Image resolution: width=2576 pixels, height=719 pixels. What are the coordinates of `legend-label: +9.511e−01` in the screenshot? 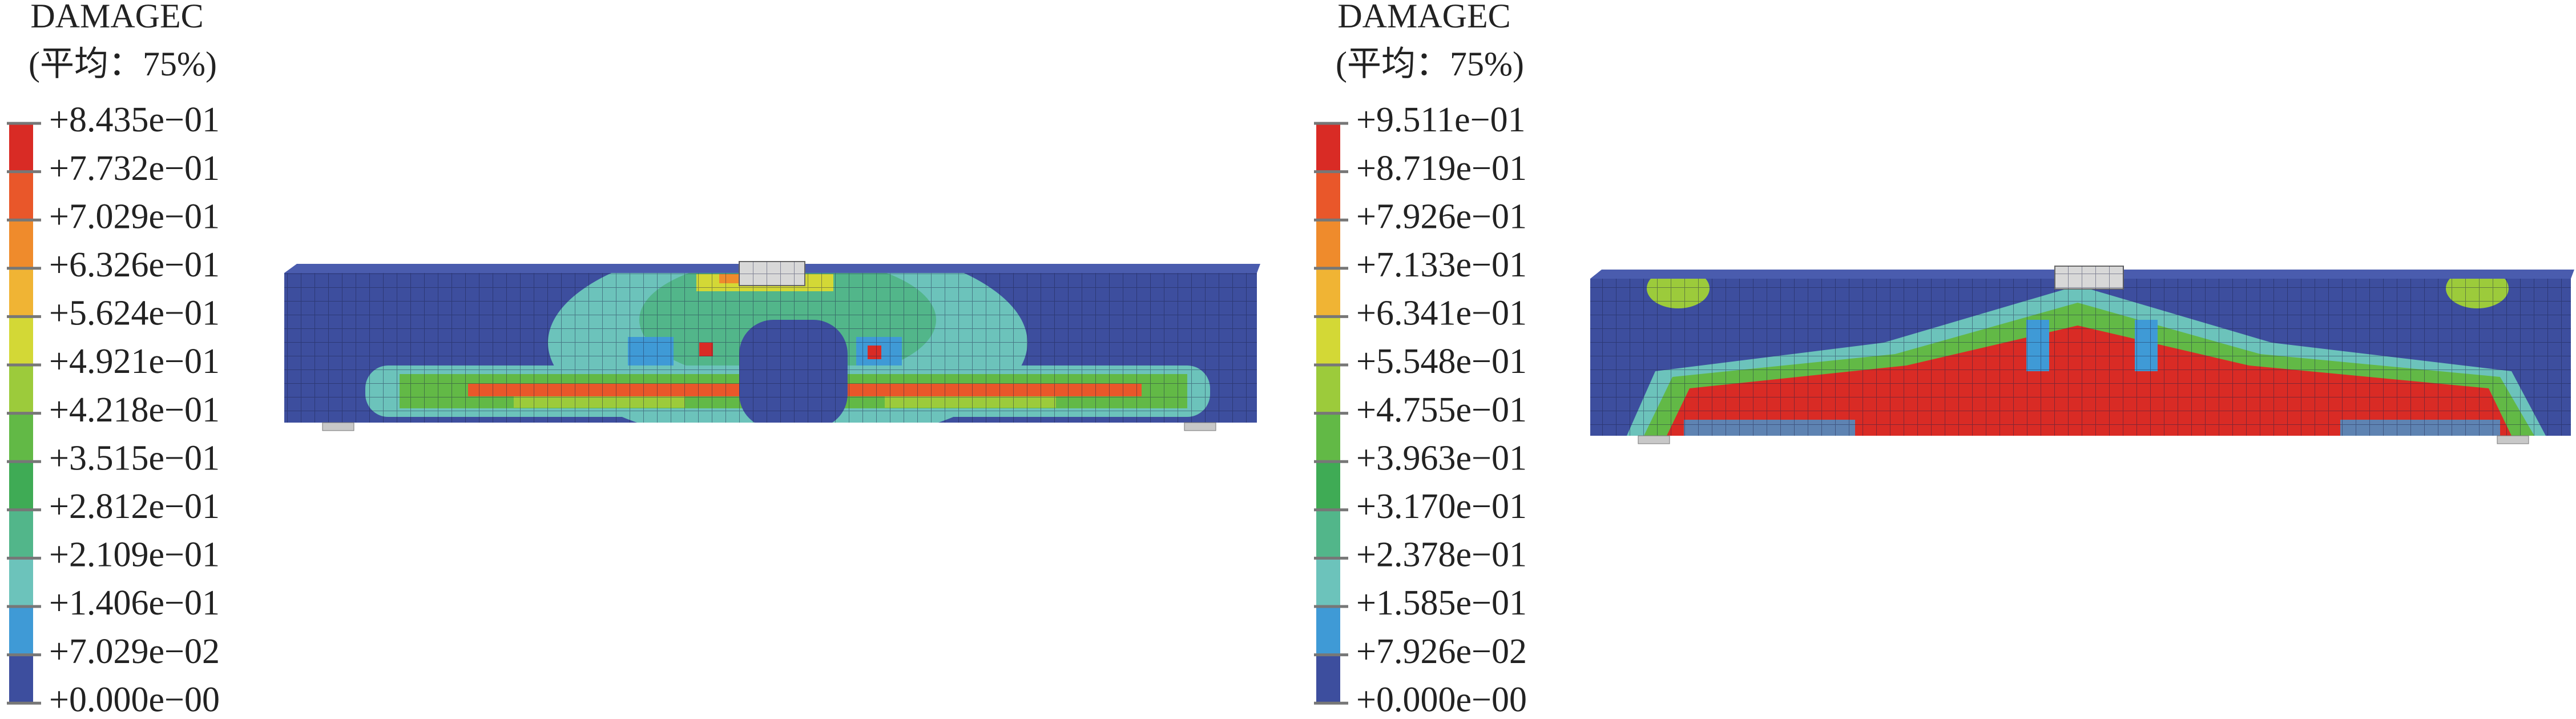 It's located at (1441, 120).